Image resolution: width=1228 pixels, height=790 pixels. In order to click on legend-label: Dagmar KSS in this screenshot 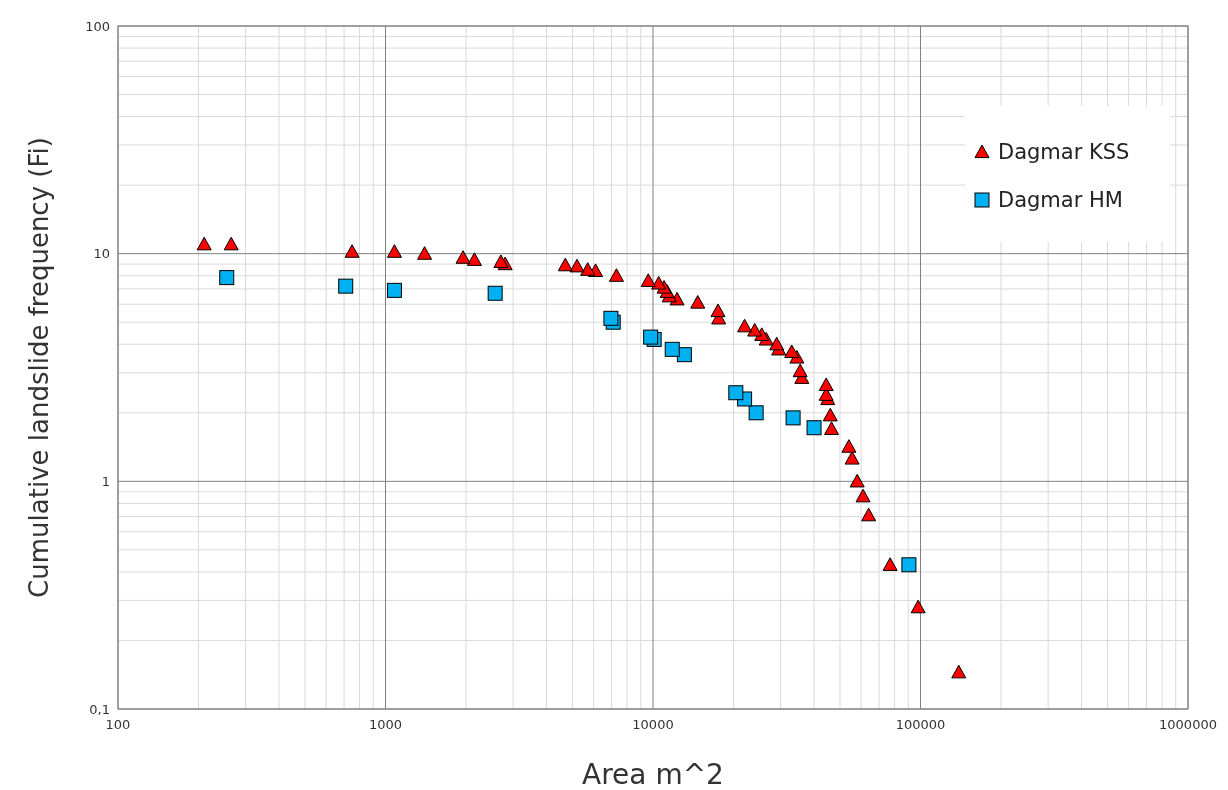, I will do `click(1064, 152)`.